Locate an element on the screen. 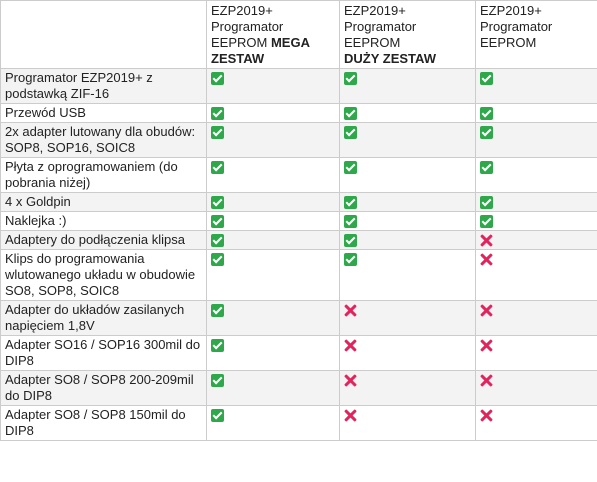  column-header-line: Programator EEPROM is located at coordinates (380, 34).